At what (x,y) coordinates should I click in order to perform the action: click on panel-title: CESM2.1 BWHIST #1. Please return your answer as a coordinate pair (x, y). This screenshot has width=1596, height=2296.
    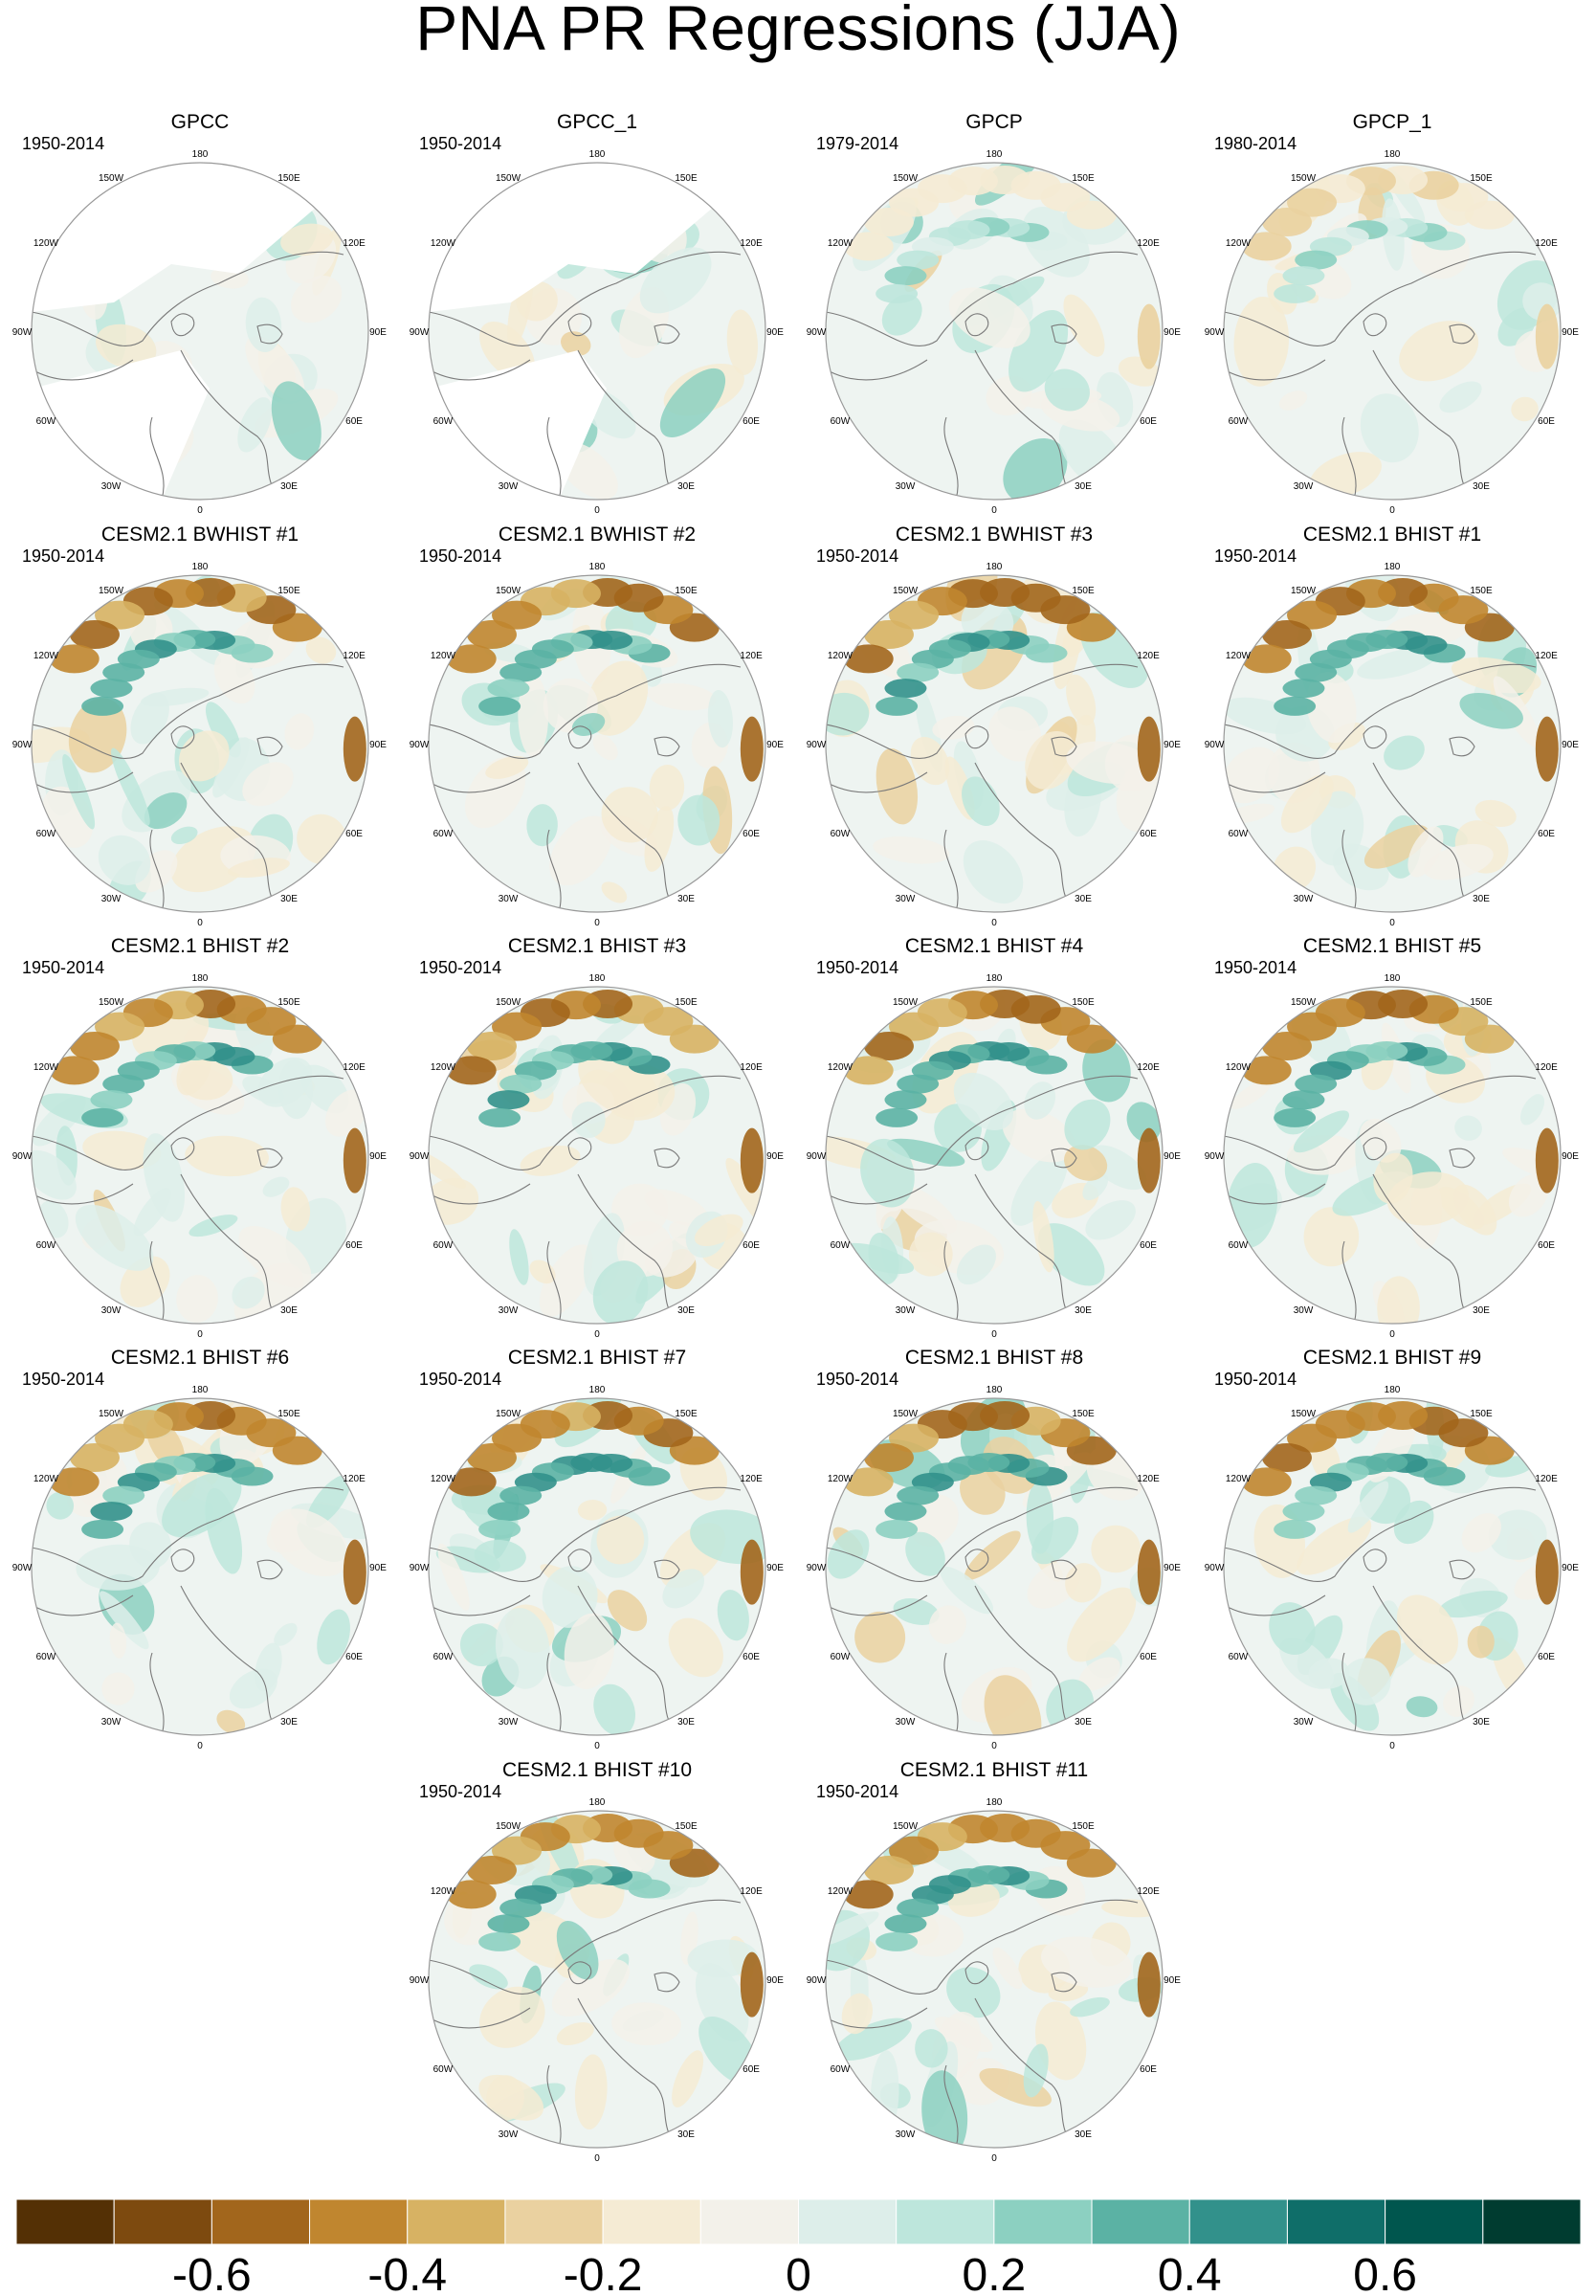
    Looking at the image, I should click on (200, 535).